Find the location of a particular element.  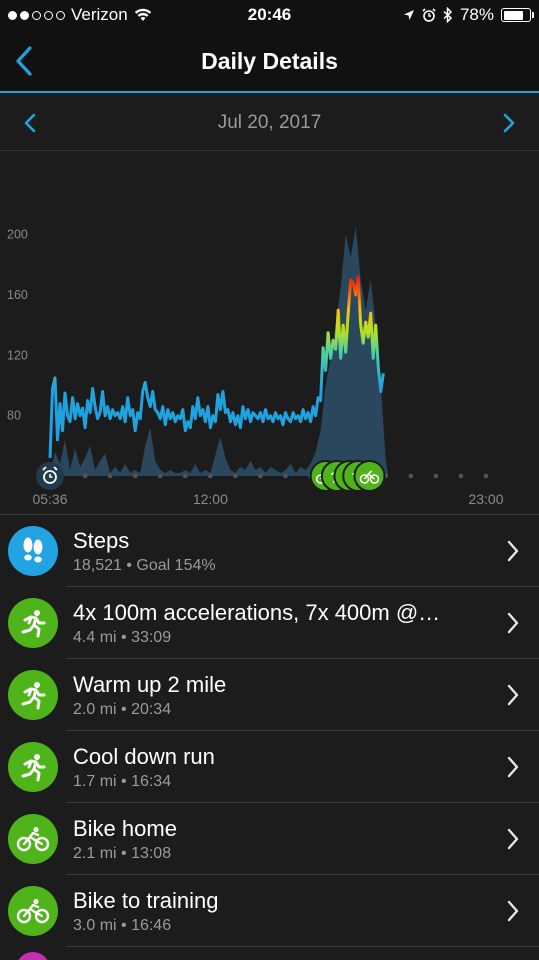

next-day-button is located at coordinates (509, 123).